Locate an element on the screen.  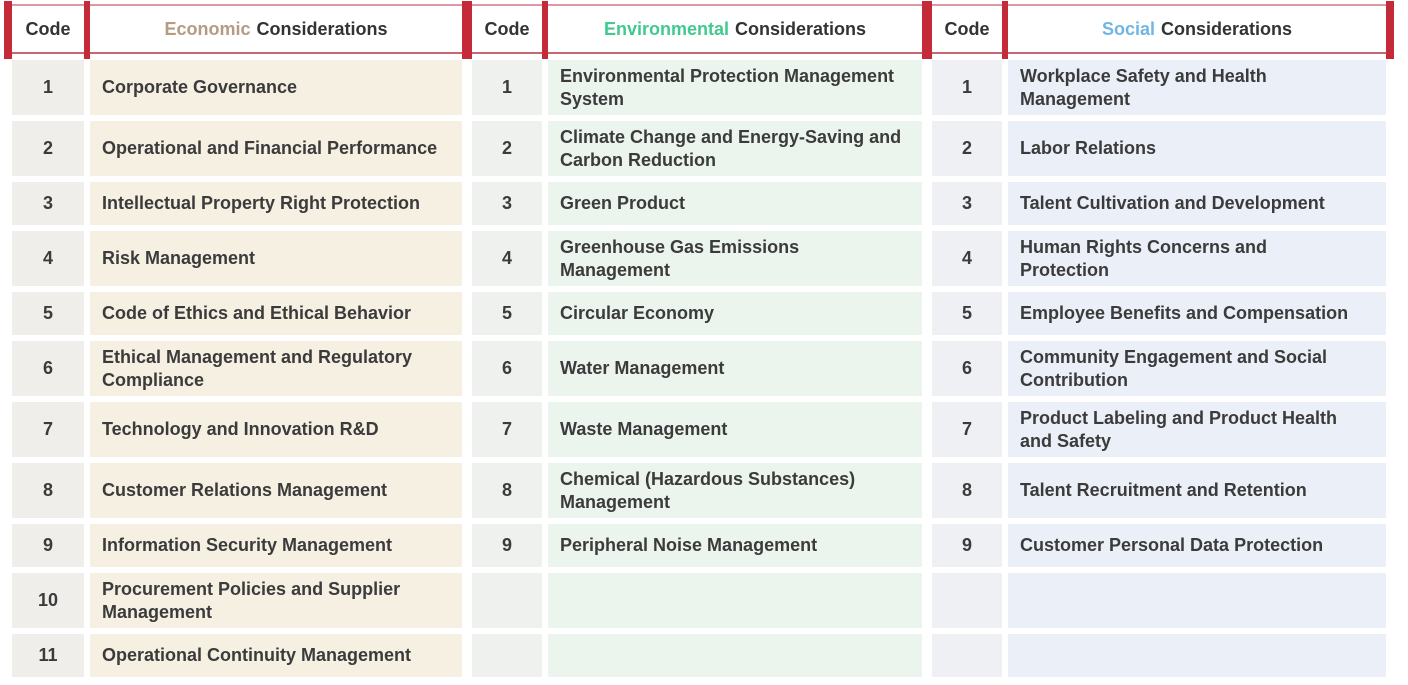
economic-row9-code: 9 is located at coordinates (48, 545).